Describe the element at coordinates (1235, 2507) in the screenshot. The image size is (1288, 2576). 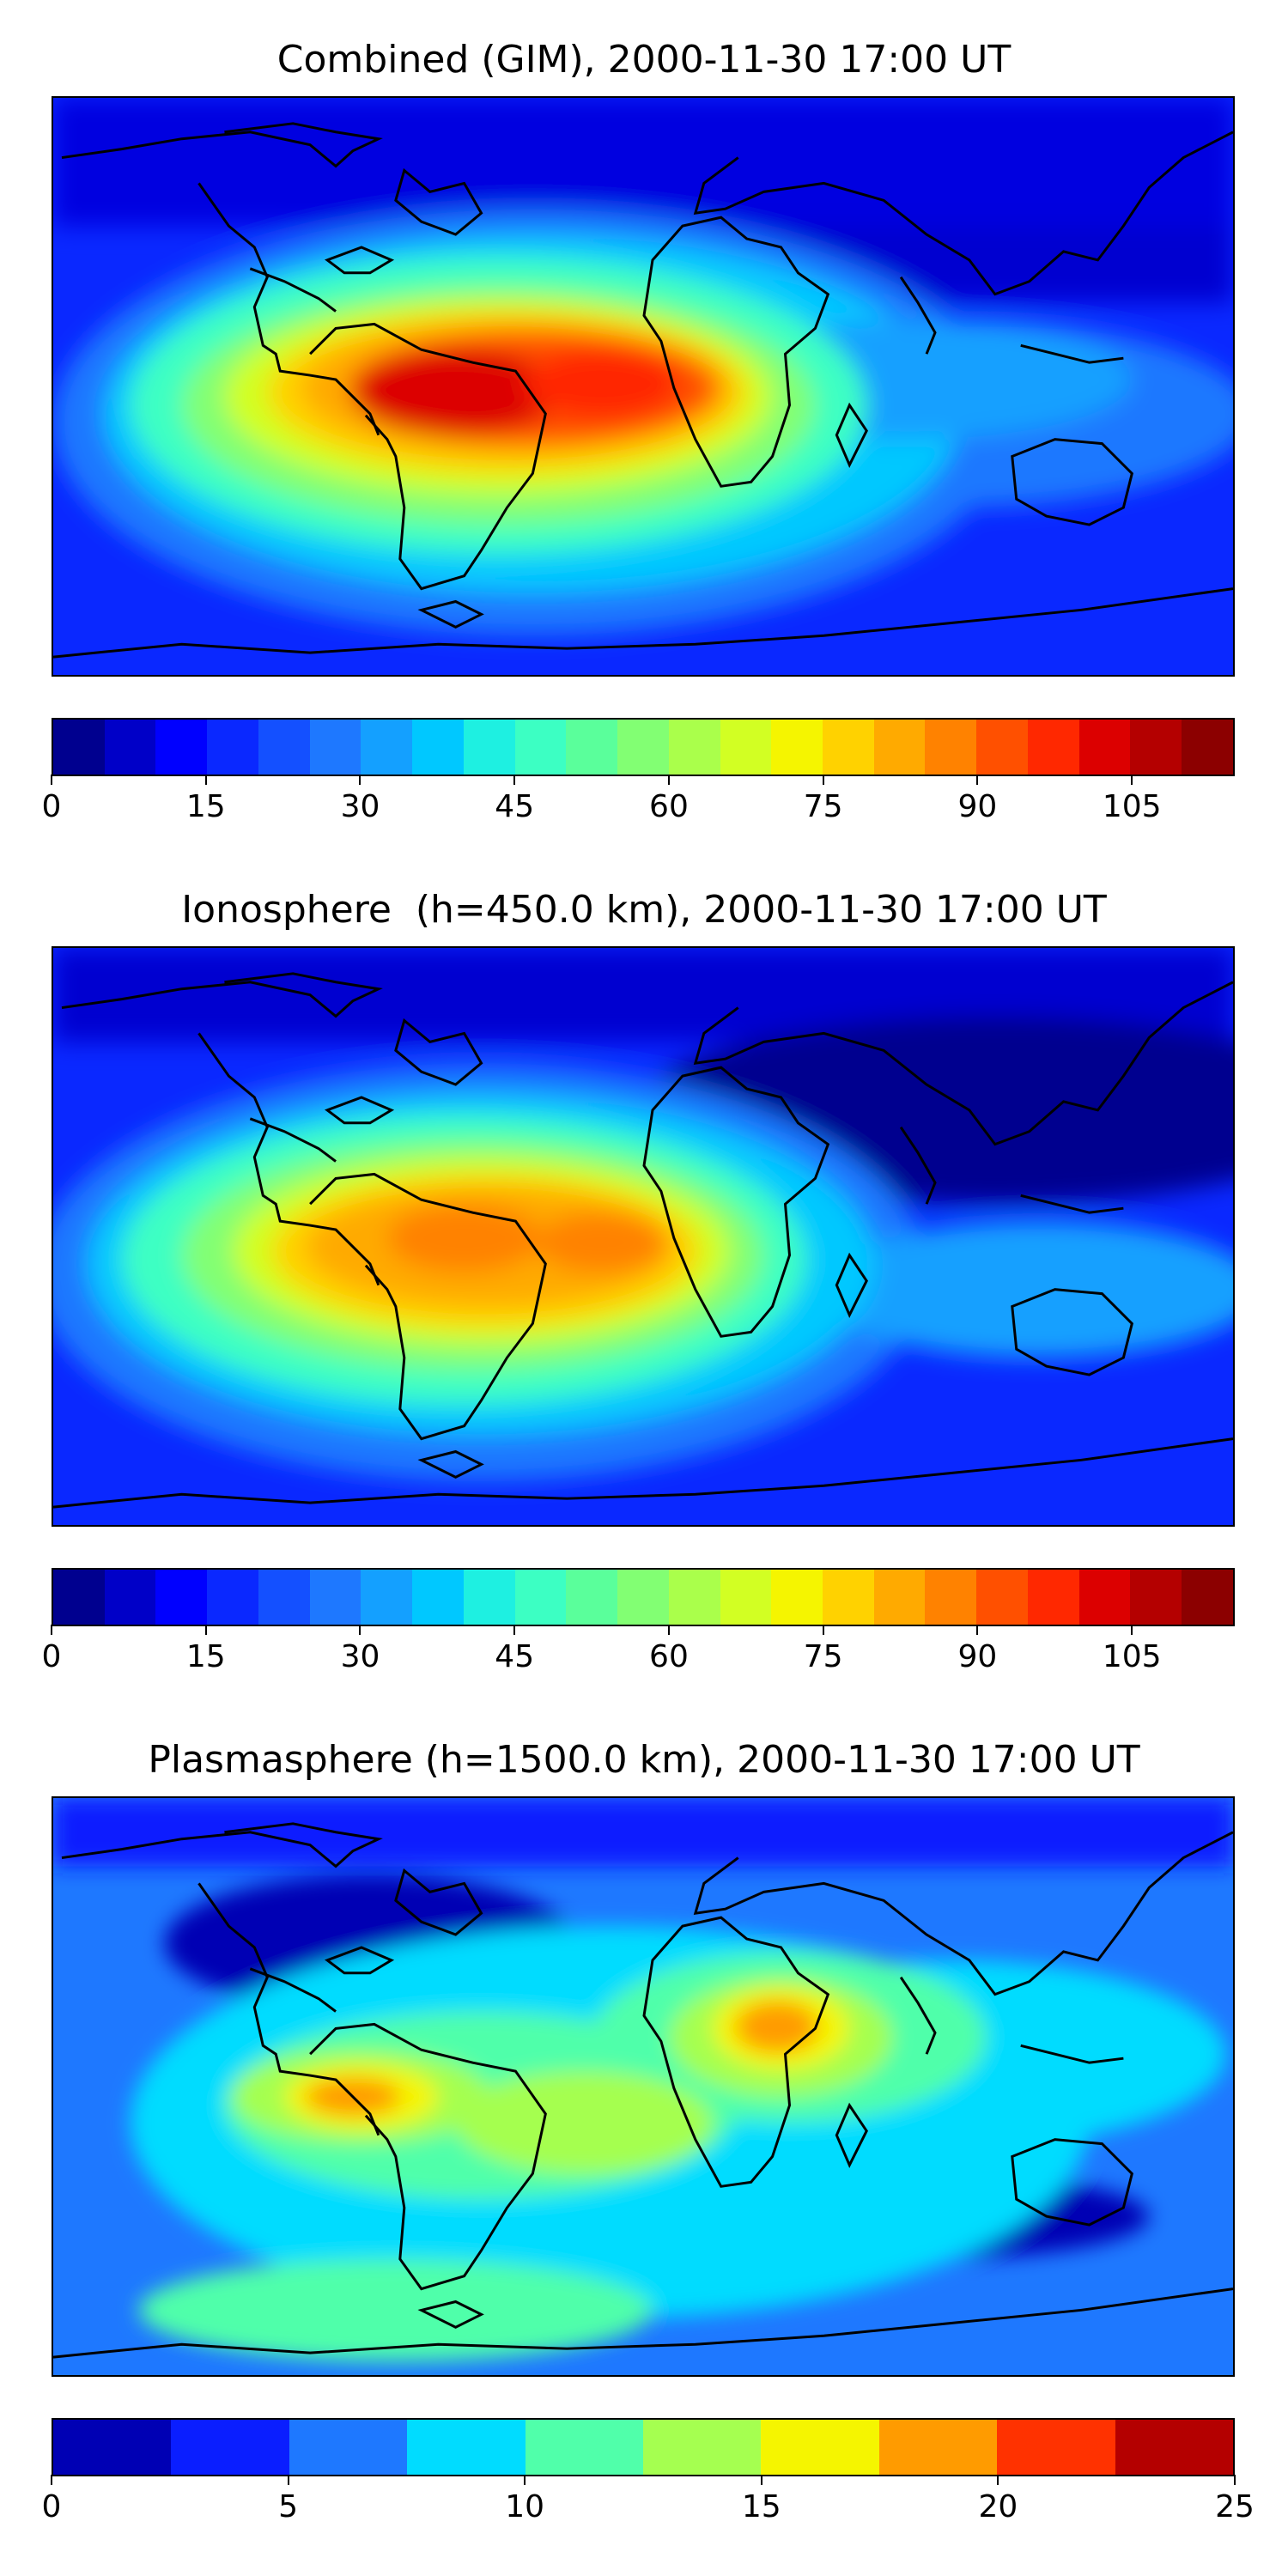
I see `colorbar-tick-label: 25` at that location.